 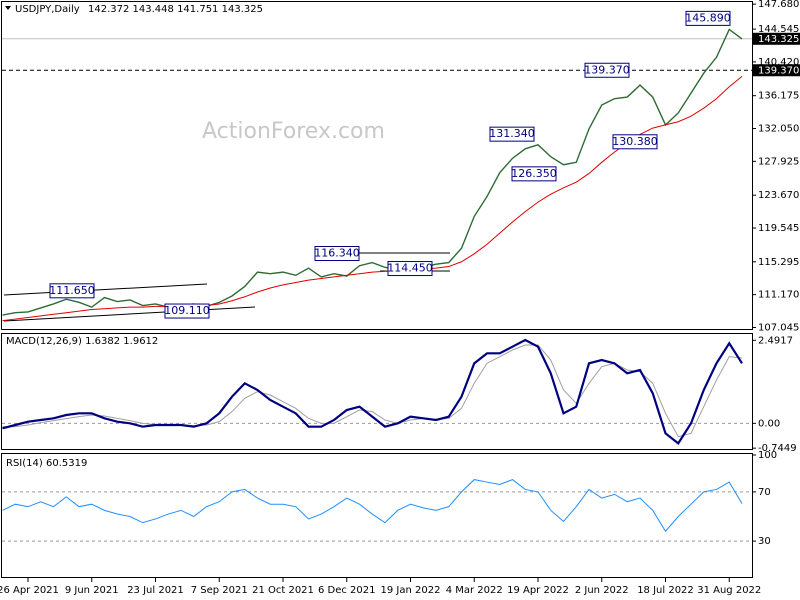 I want to click on rsi-title: RSI(14) 60.5319, so click(x=46, y=463).